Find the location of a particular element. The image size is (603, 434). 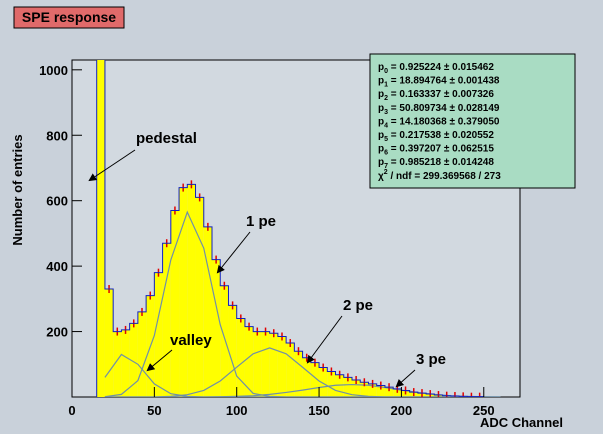

y-tick-label: 200 is located at coordinates (57, 332).